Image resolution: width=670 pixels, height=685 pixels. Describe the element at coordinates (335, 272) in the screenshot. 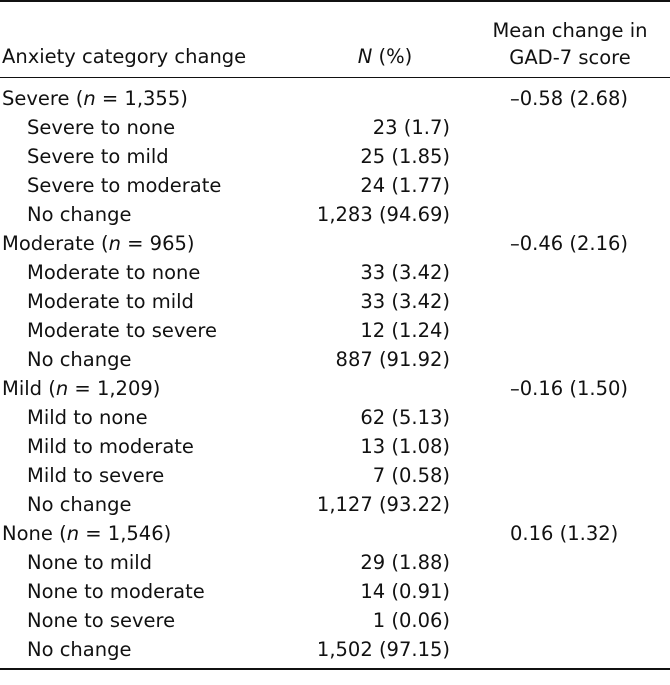

I see `table-row: Moderate to none 33 (3.42)` at that location.